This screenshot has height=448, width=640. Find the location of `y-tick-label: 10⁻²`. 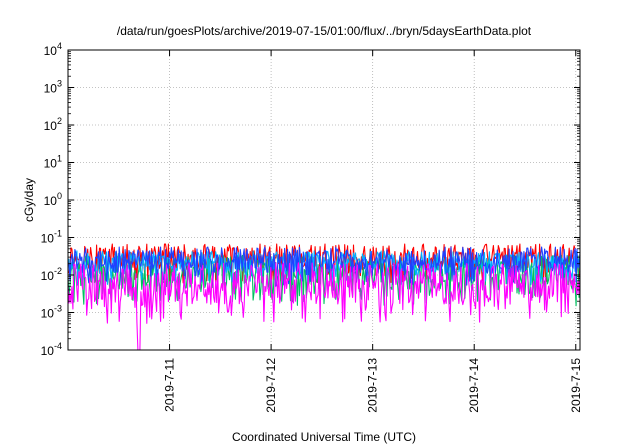

y-tick-label: 10⁻² is located at coordinates (51, 274).